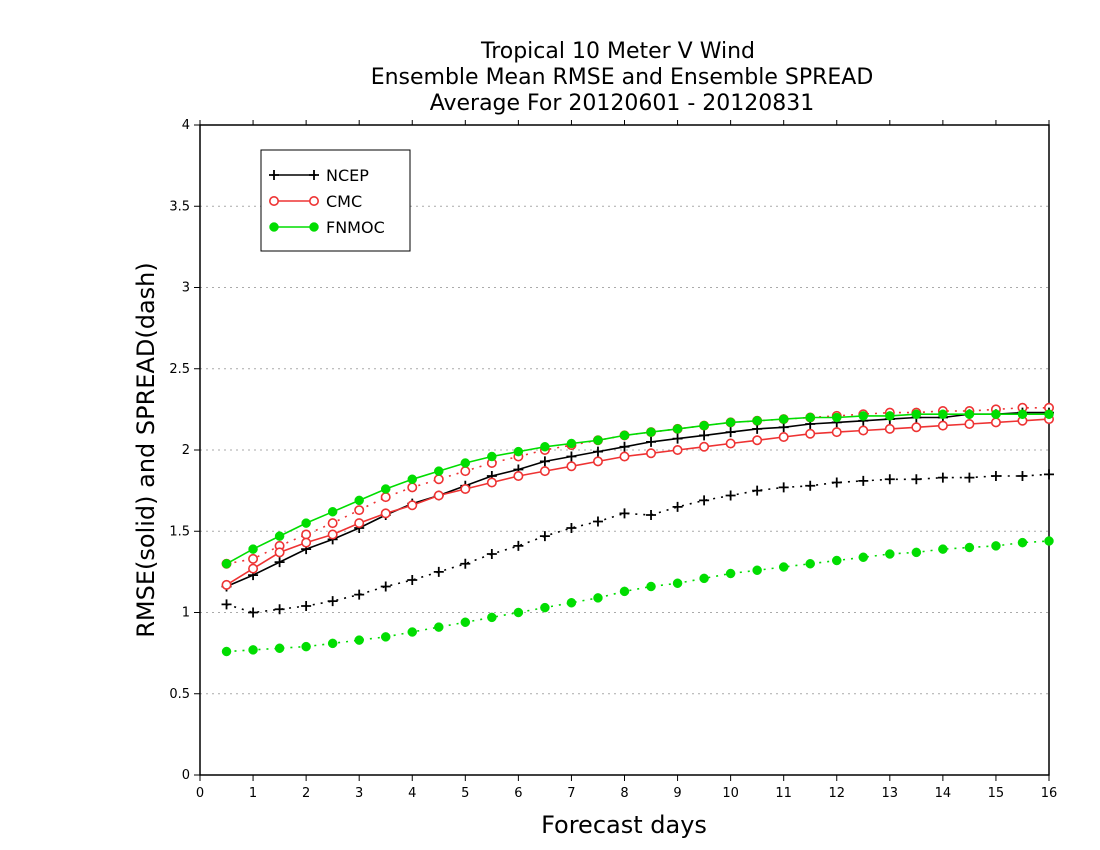  I want to click on legend-label: CMC, so click(344, 201).